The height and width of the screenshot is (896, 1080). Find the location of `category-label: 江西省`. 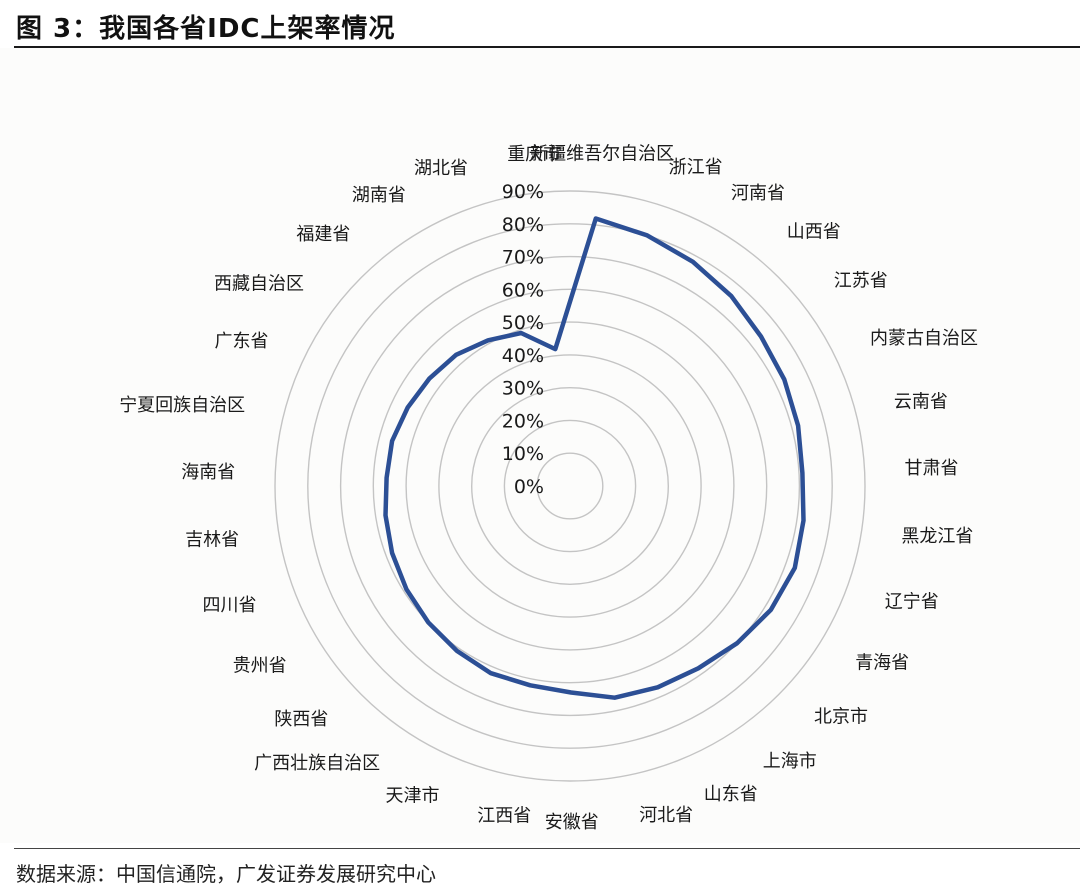

category-label: 江西省 is located at coordinates (504, 816).